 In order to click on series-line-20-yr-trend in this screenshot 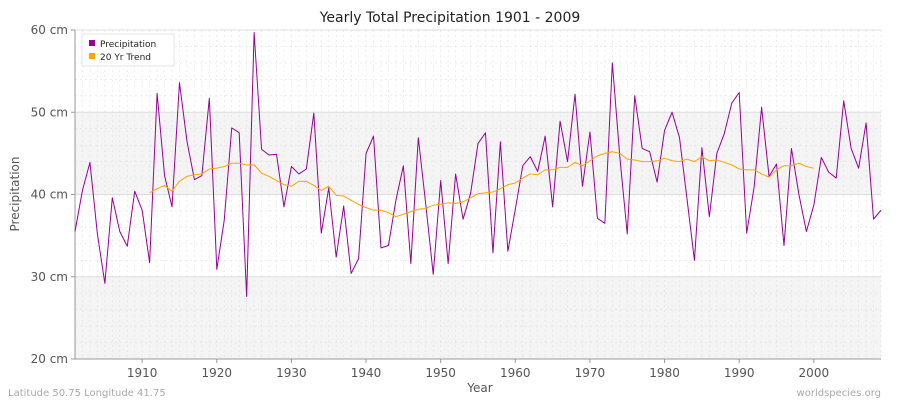, I will do `click(481, 184)`.